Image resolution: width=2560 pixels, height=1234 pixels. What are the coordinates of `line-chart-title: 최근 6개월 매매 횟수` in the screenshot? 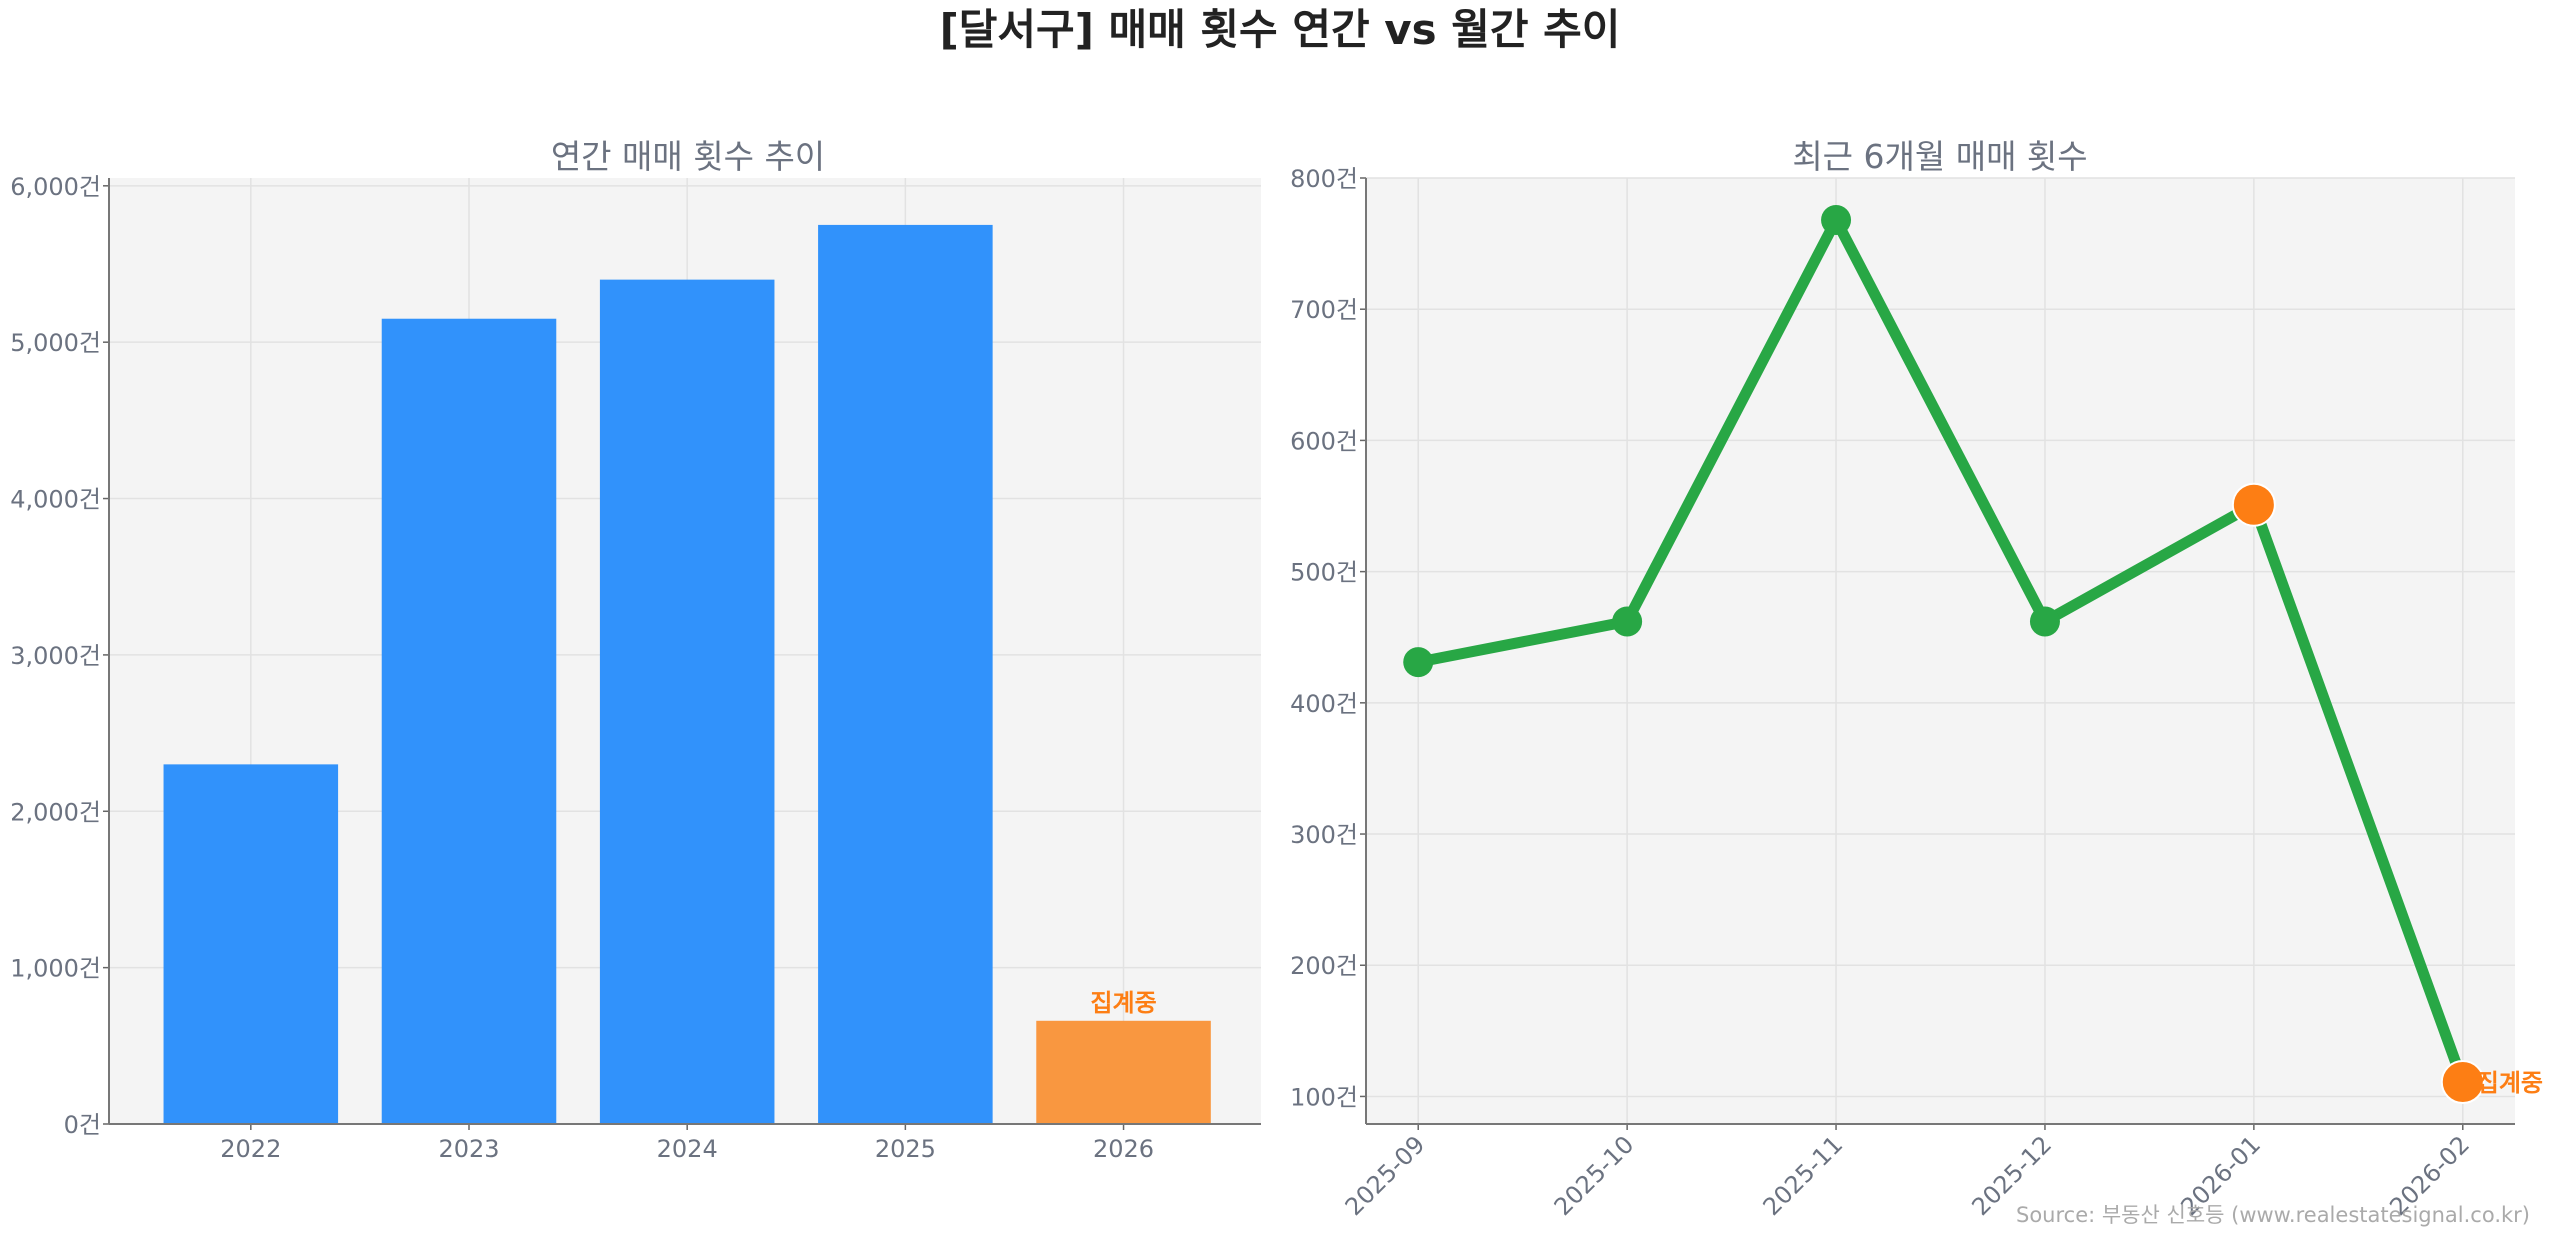 It's located at (1939, 156).